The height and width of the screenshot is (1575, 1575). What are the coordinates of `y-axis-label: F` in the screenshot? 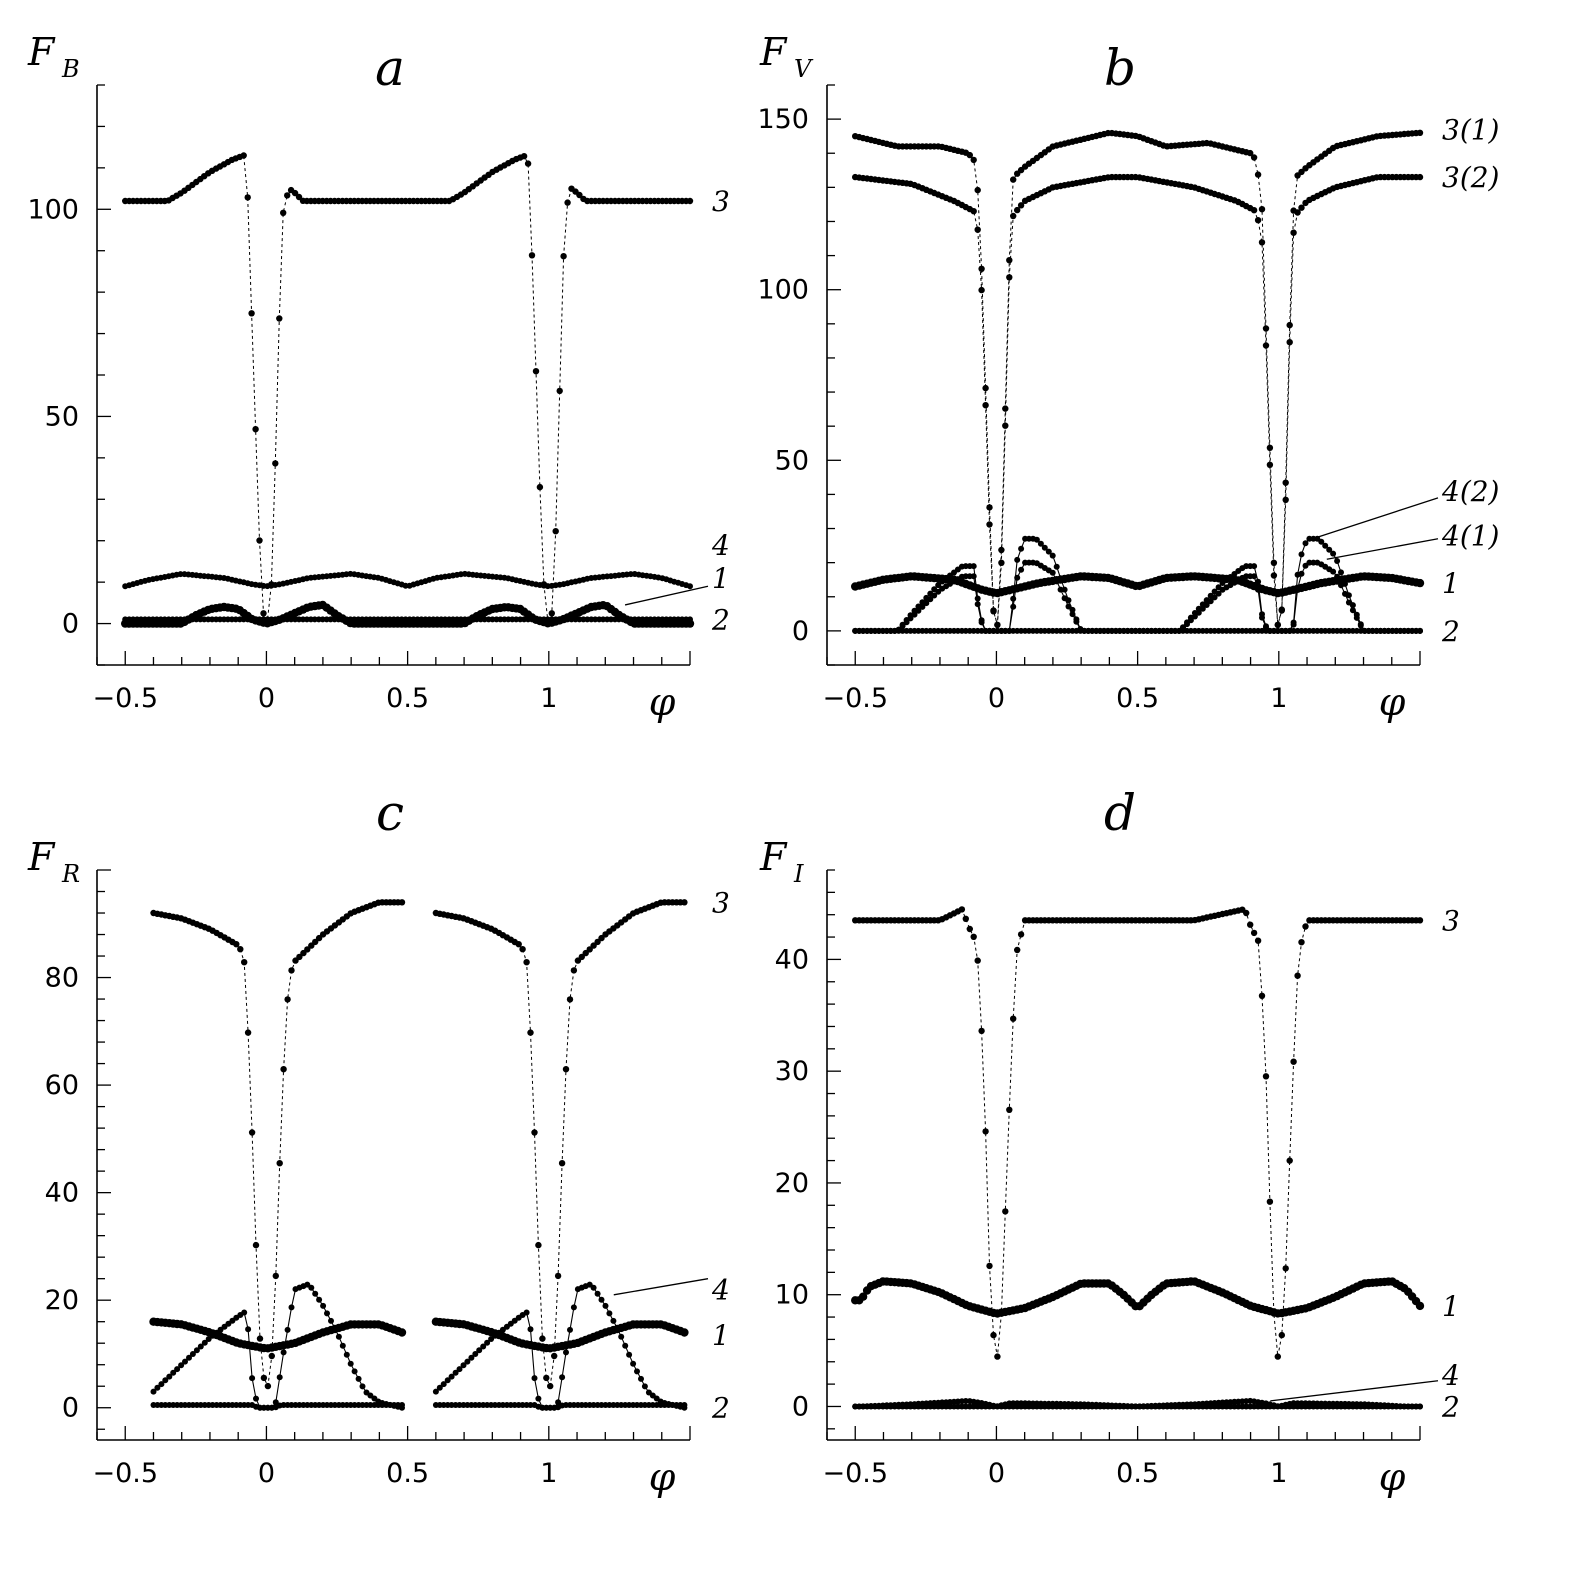 It's located at (41, 52).